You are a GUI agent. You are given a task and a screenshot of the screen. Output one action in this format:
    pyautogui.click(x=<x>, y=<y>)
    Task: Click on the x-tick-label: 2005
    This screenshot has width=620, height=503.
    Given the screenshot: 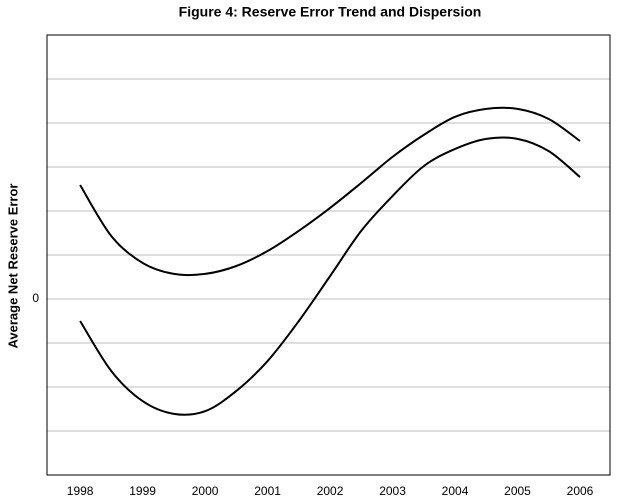 What is the action you would take?
    pyautogui.click(x=517, y=491)
    